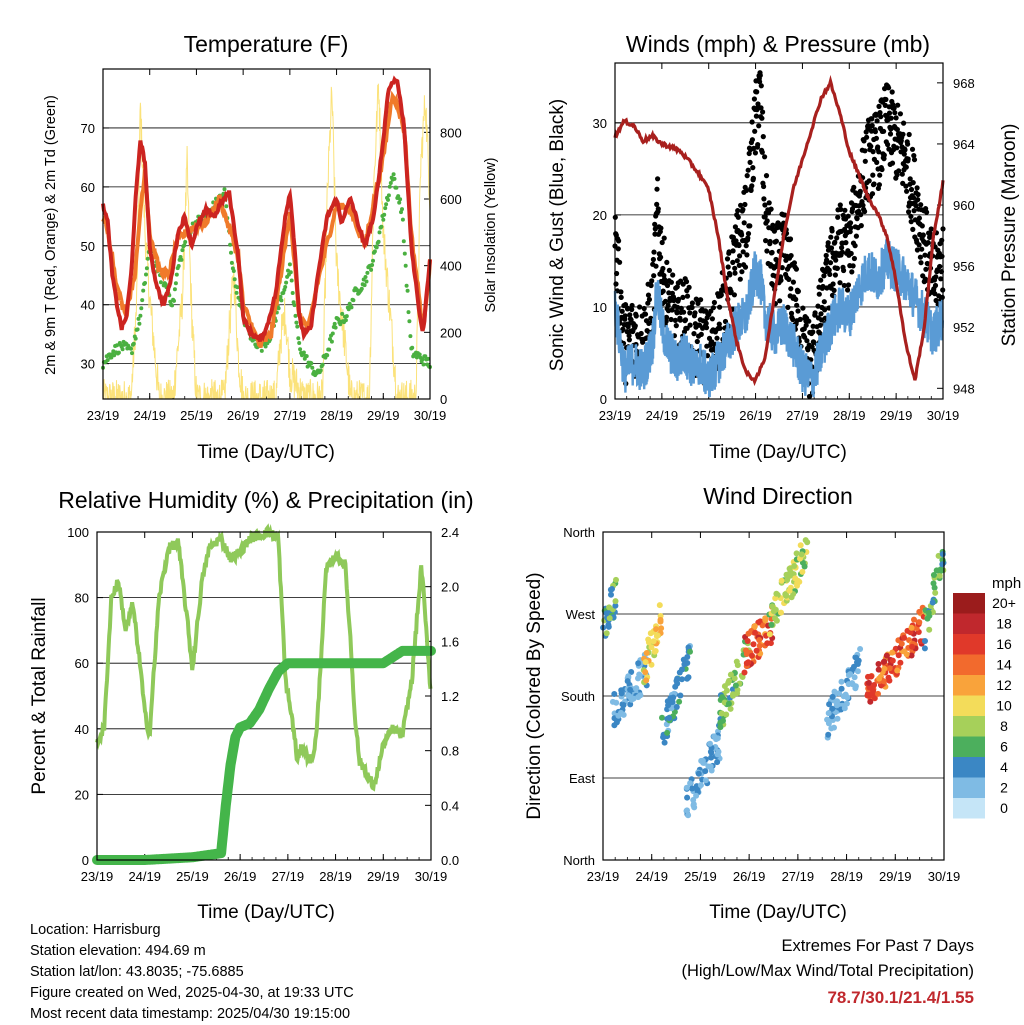 The image size is (1024, 1025). Describe the element at coordinates (1004, 788) in the screenshot. I see `legend-label: 2` at that location.